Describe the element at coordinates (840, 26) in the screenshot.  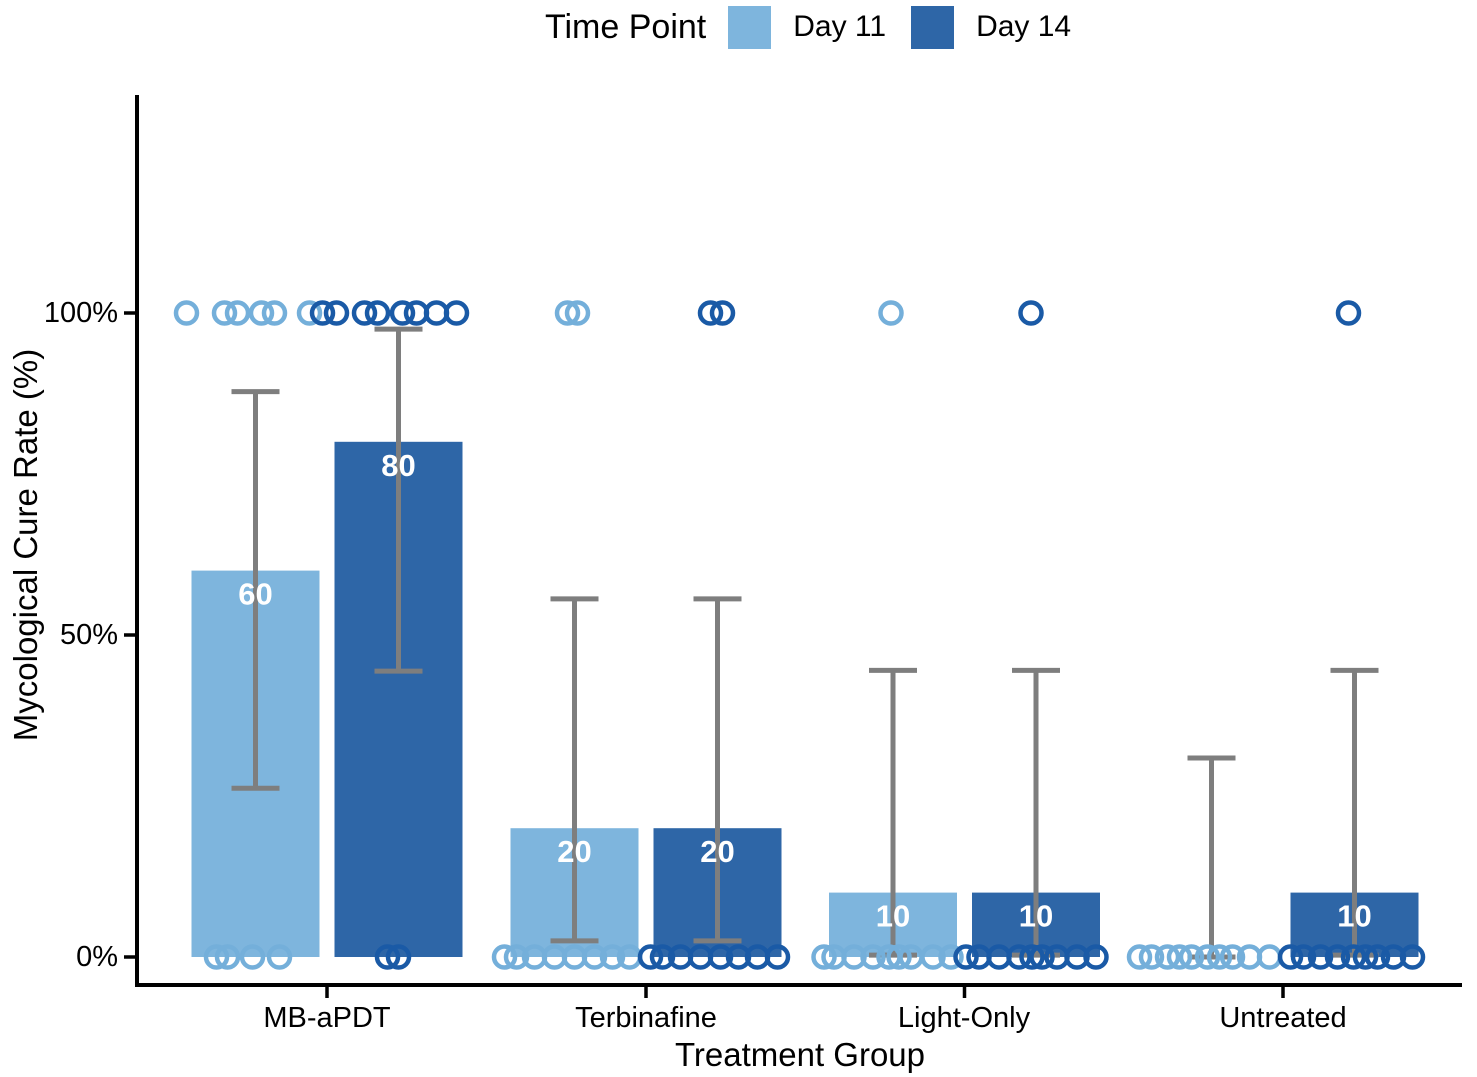
I see `legend-label-day11: Day 11` at that location.